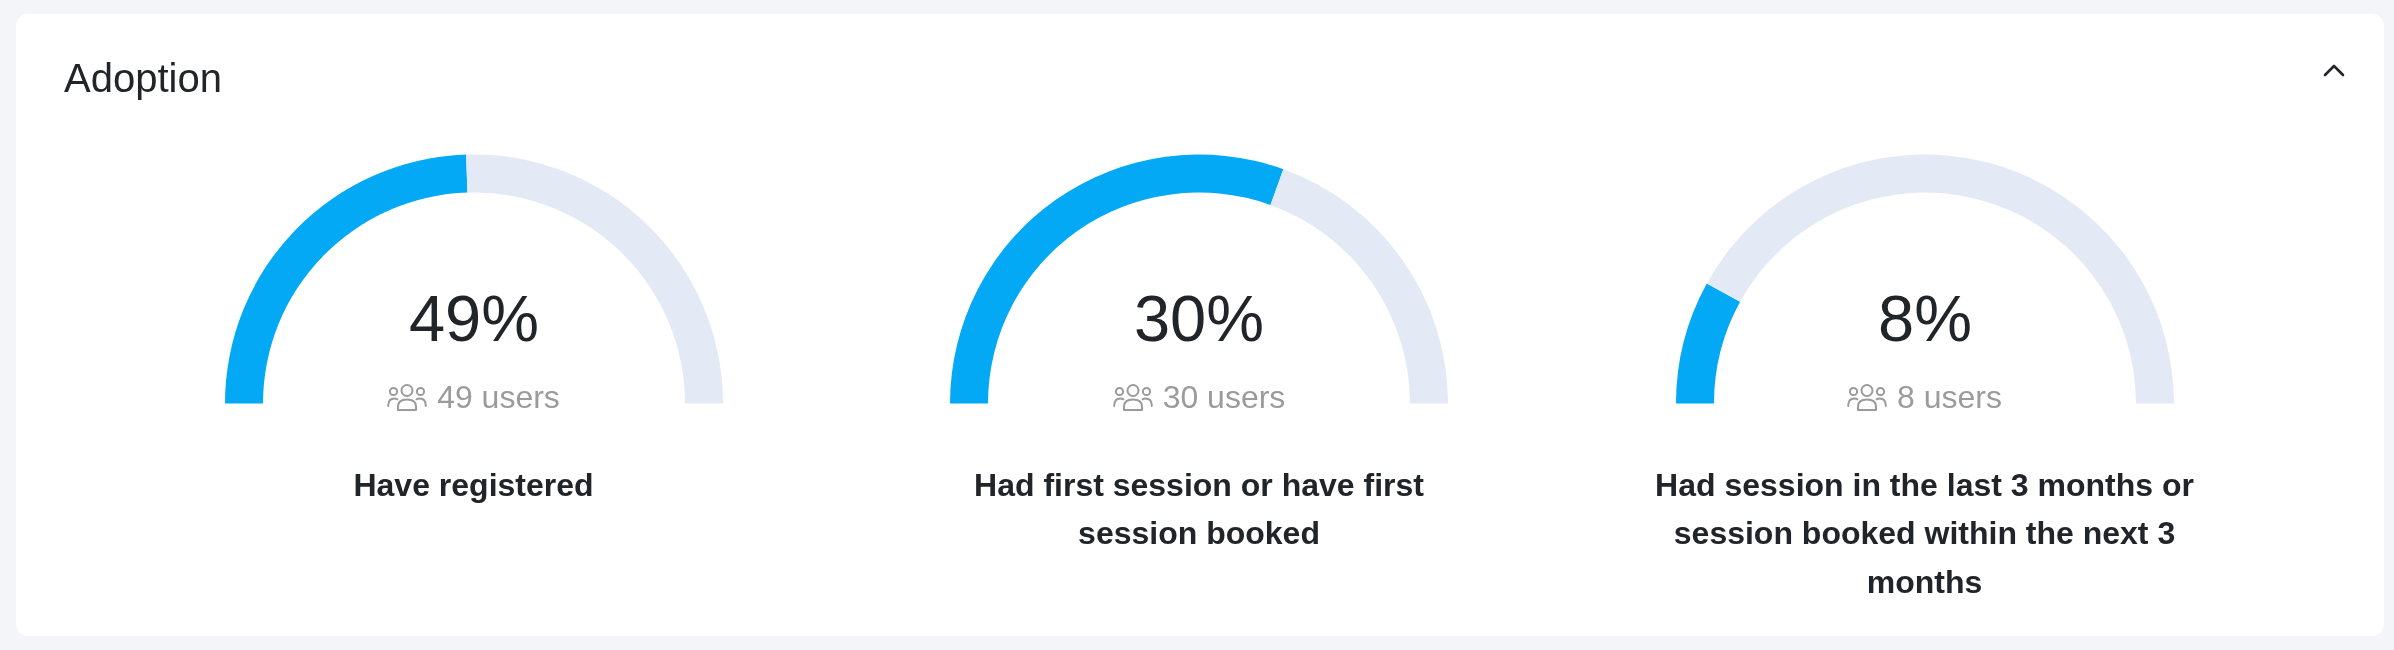 Image resolution: width=2394 pixels, height=650 pixels. What do you see at coordinates (143, 78) in the screenshot?
I see `text: Adoption` at bounding box center [143, 78].